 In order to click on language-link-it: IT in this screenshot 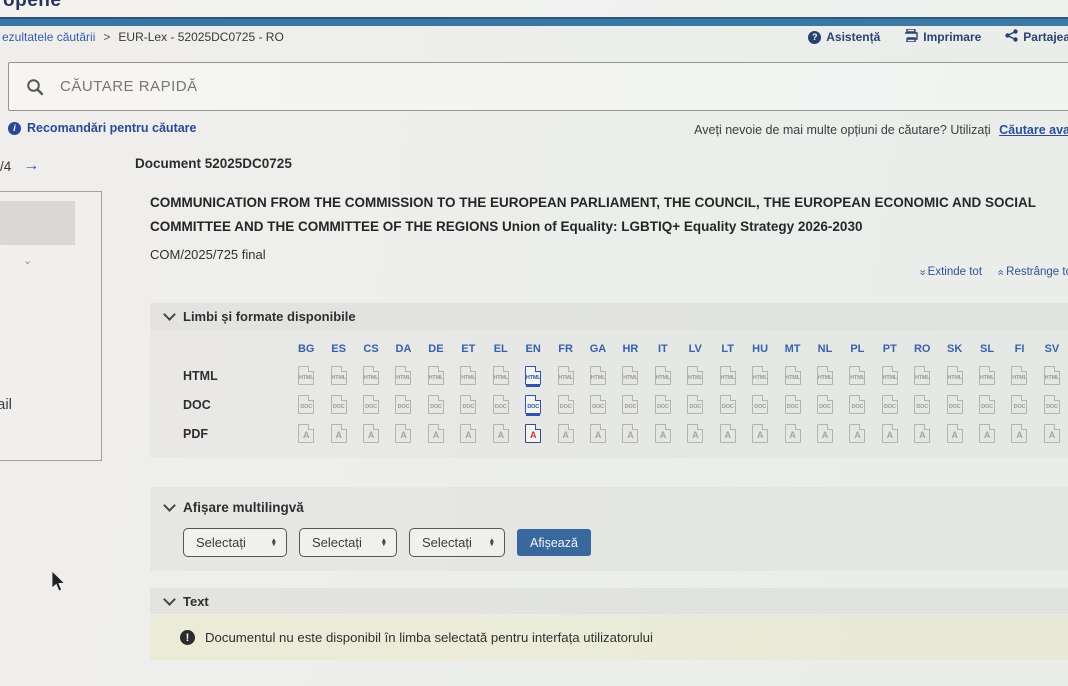, I will do `click(662, 349)`.